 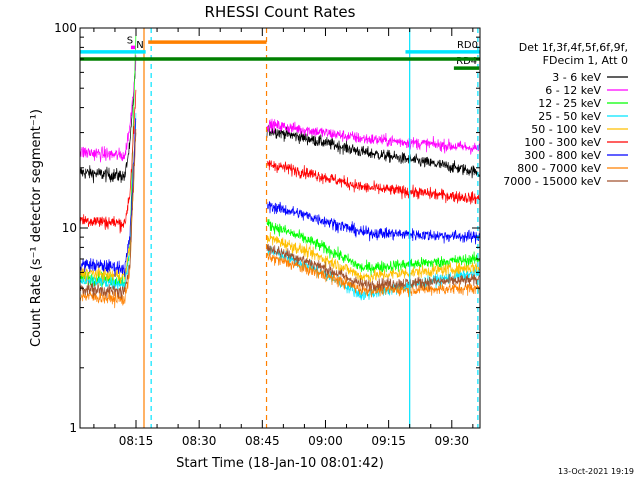 I want to click on series-line-6-12-kev-pre, so click(x=108, y=109).